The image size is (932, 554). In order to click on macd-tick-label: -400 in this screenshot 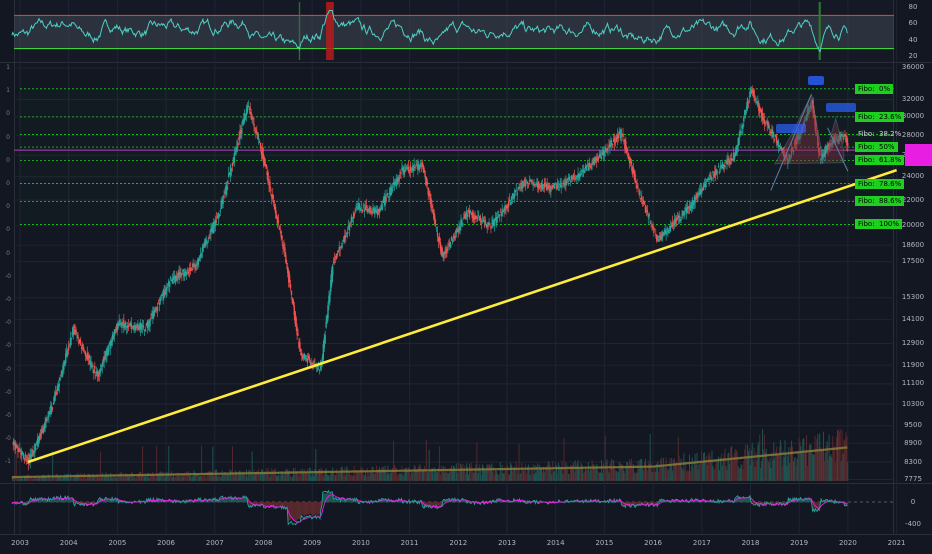, I will do `click(913, 524)`.